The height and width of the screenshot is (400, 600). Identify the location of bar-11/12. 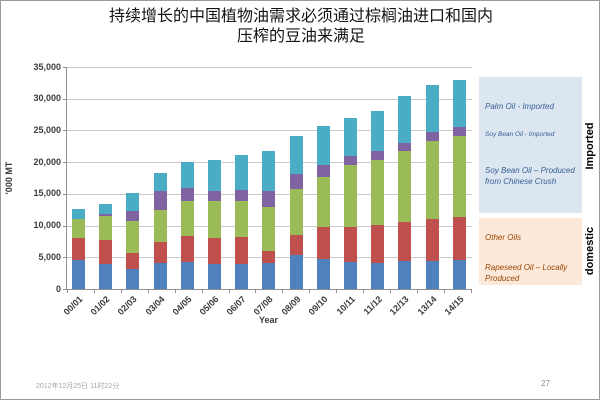
(378, 199).